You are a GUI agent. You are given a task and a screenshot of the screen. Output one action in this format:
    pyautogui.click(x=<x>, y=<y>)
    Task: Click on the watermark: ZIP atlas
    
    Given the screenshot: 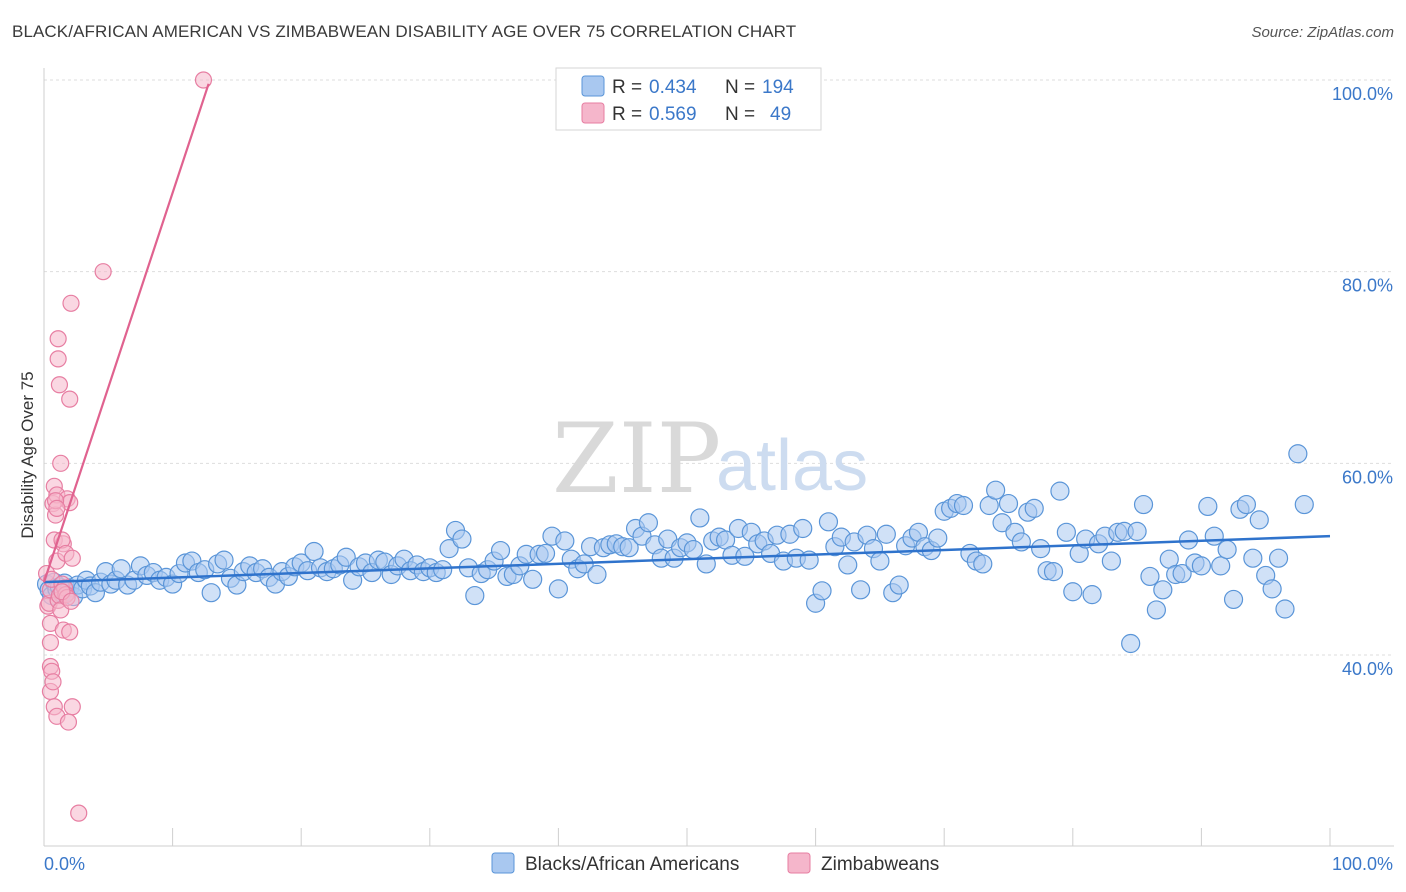 What is the action you would take?
    pyautogui.click(x=710, y=459)
    